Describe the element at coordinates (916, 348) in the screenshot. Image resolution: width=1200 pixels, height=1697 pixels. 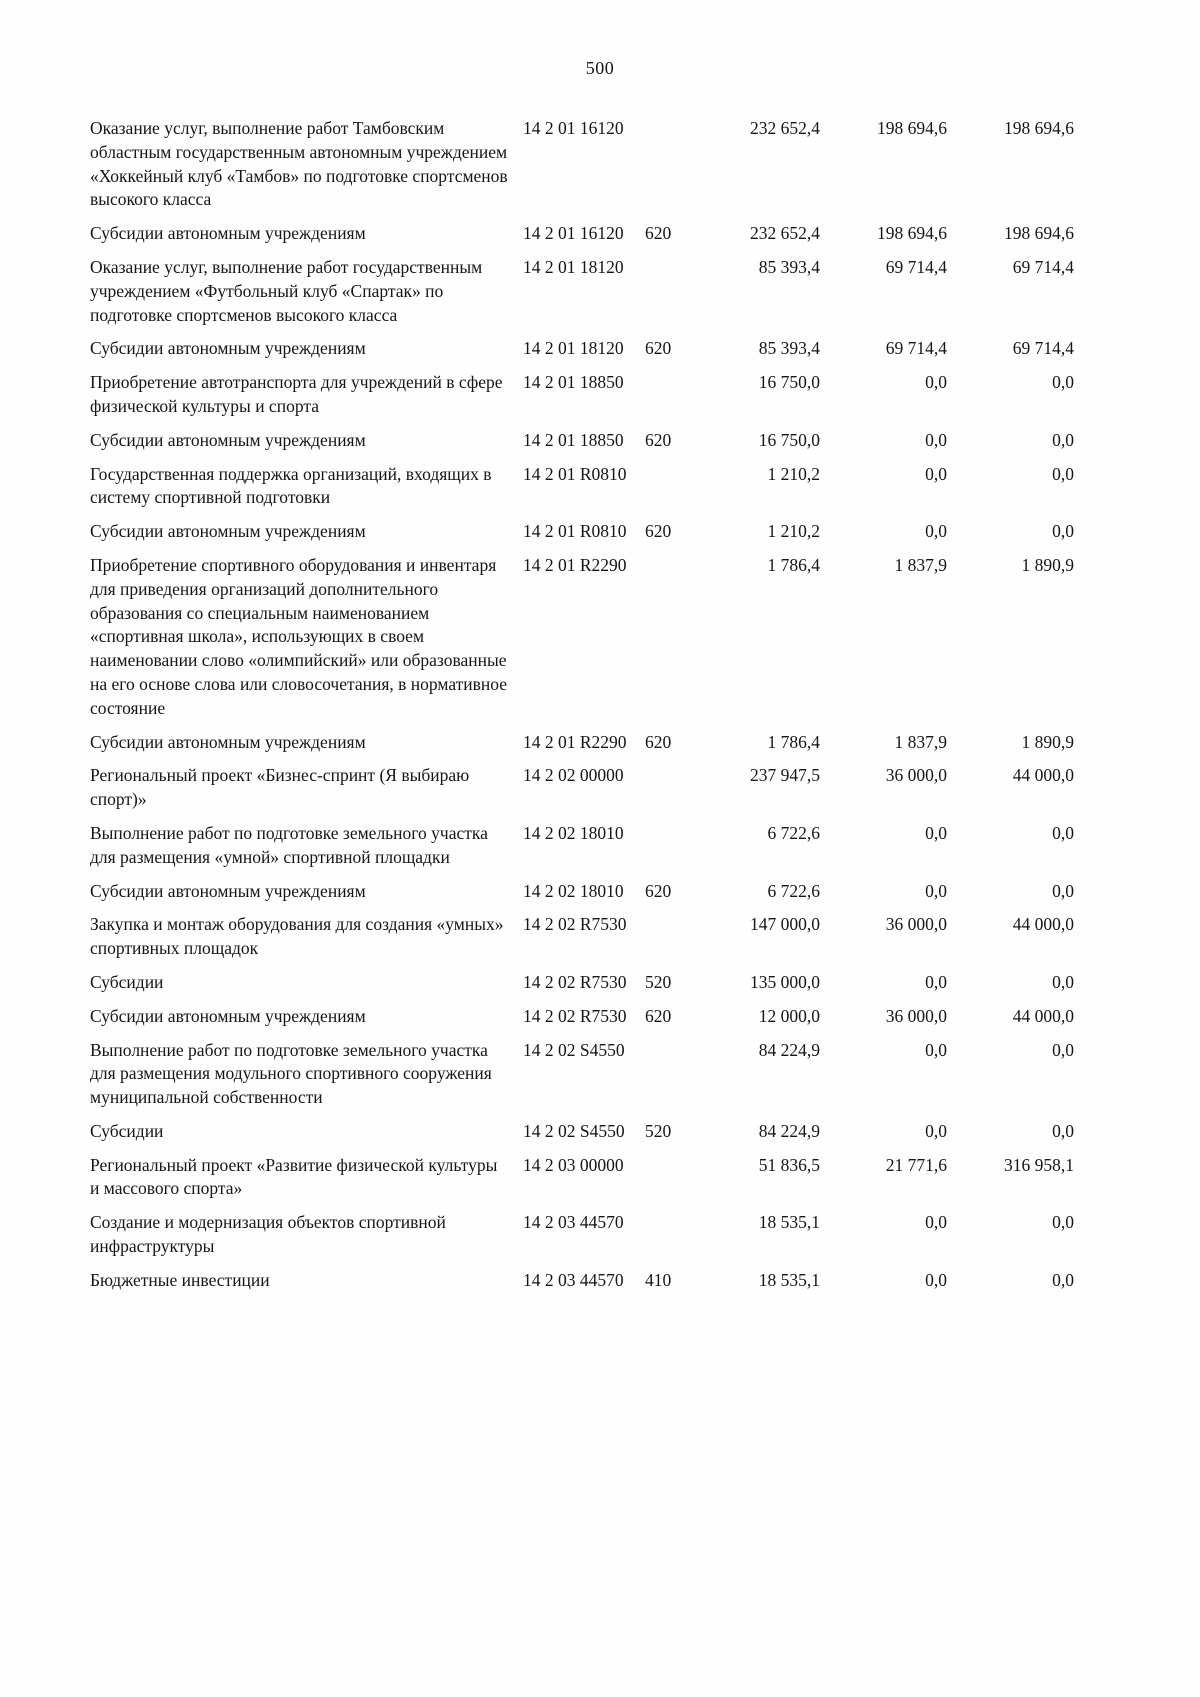
I see `row-amount-year2: 69 714,4` at that location.